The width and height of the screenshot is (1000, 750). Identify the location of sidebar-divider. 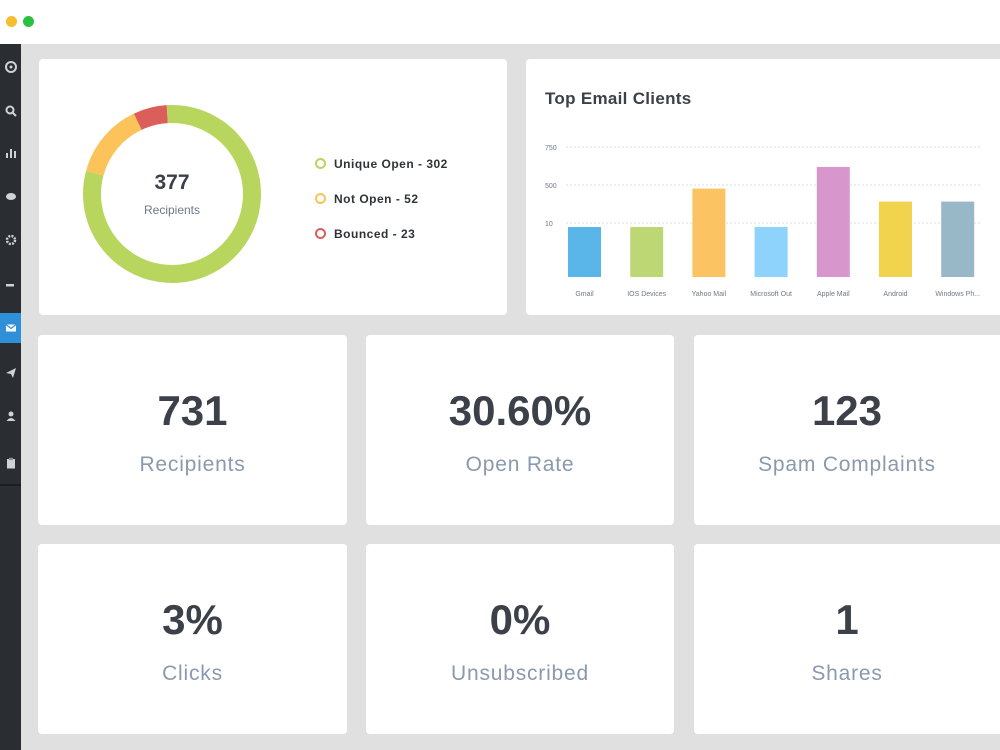
(10, 485).